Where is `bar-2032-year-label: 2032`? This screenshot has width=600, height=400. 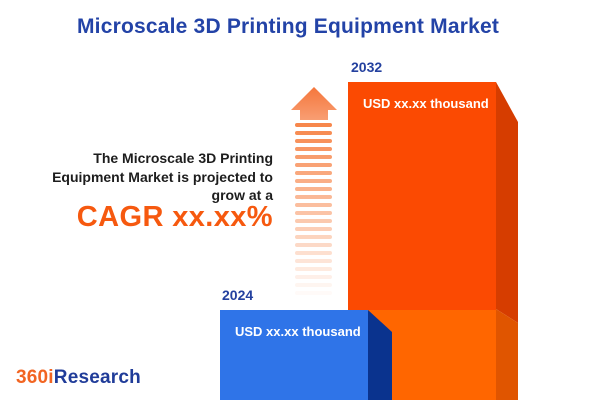
bar-2032-year-label: 2032 is located at coordinates (367, 67).